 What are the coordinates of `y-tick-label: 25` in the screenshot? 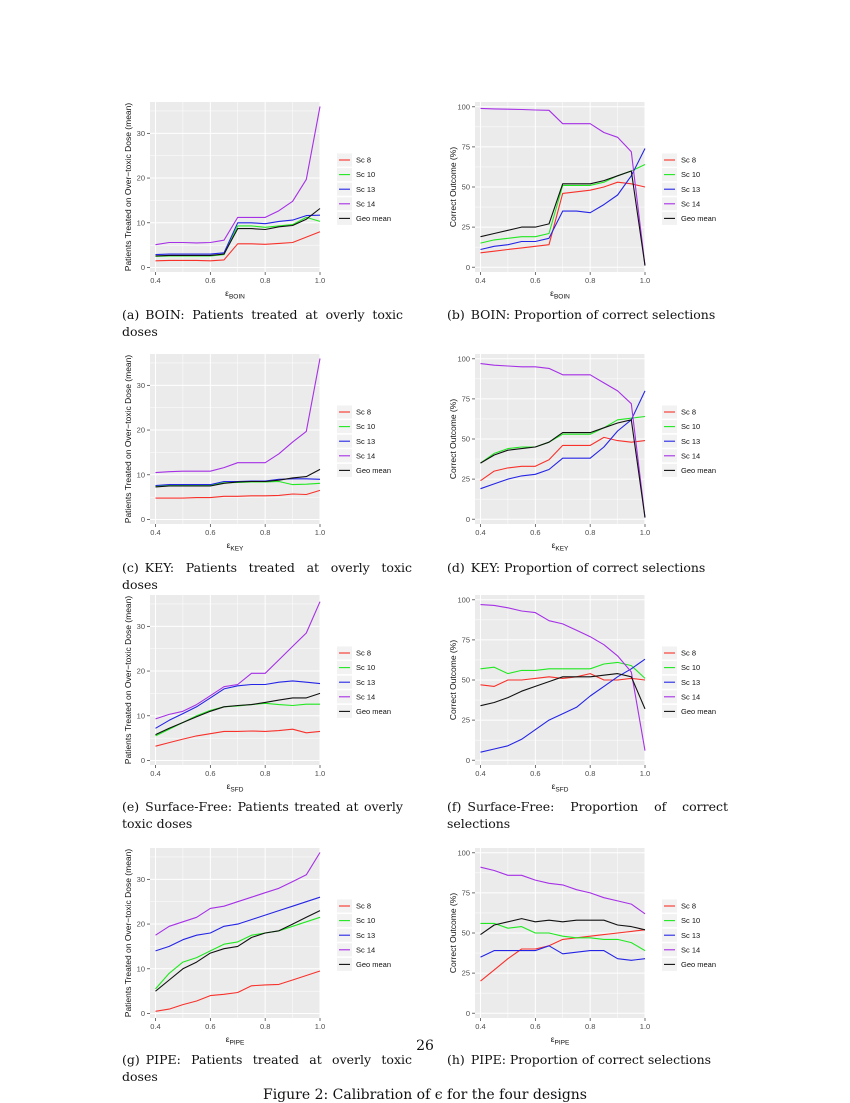 It's located at (466, 720).